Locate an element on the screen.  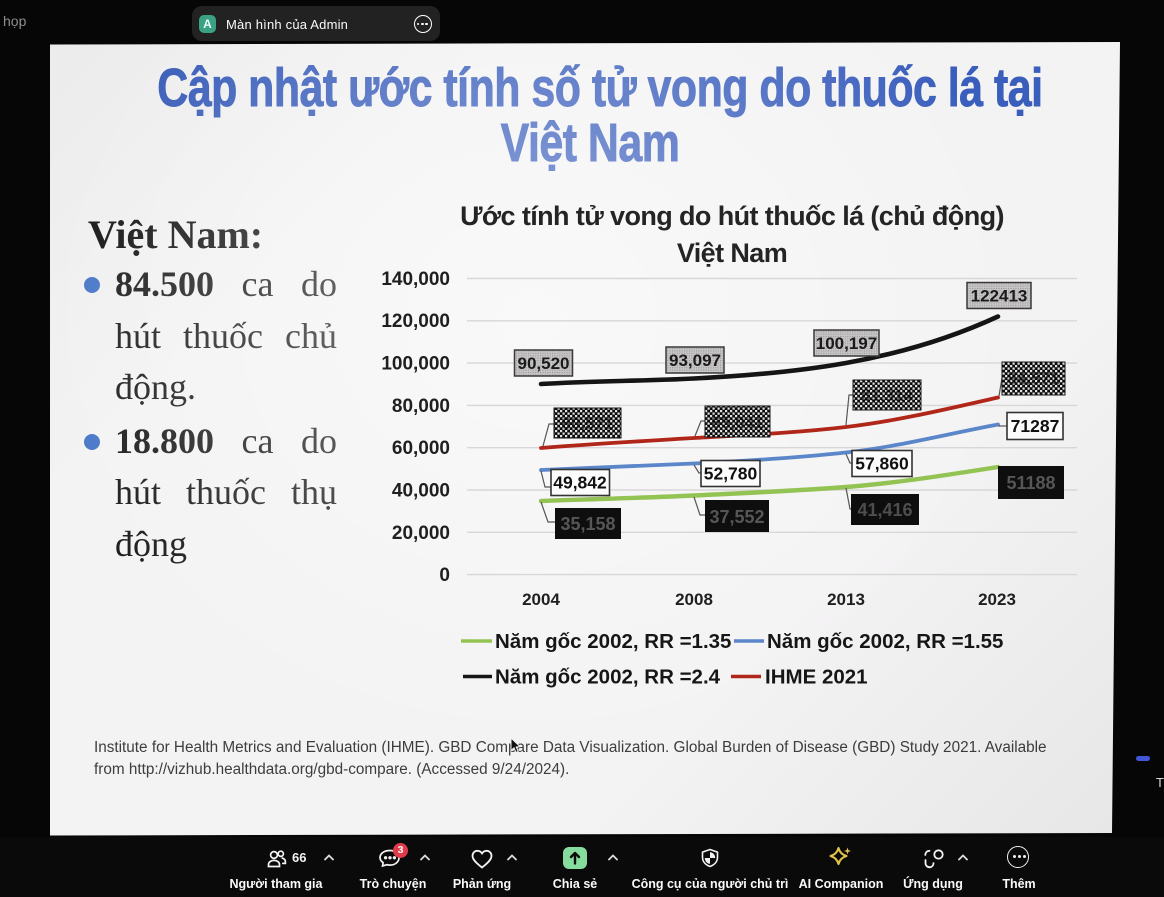
svg-text: 37,552 is located at coordinates (736, 517).